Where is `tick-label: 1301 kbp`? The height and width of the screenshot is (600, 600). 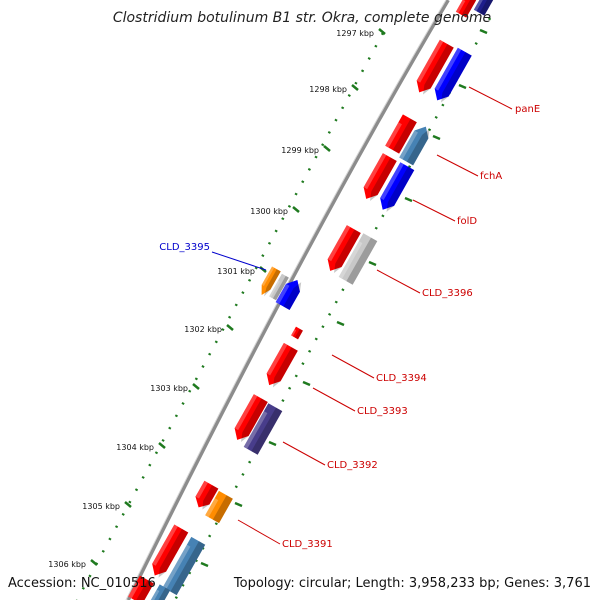 tick-label: 1301 kbp is located at coordinates (236, 271).